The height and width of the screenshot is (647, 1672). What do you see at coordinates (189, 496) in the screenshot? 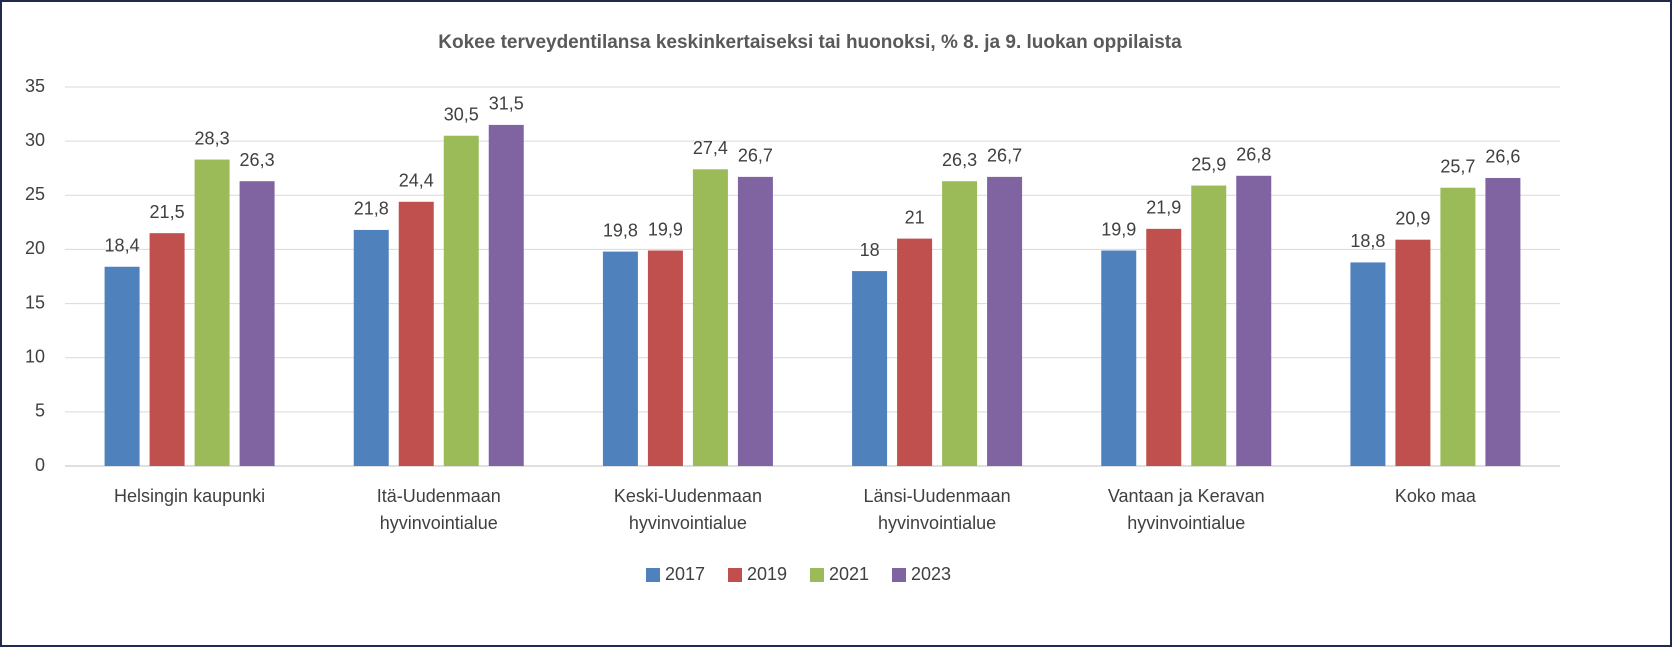
I see `x-tick-label: Helsingin kaupunki` at bounding box center [189, 496].